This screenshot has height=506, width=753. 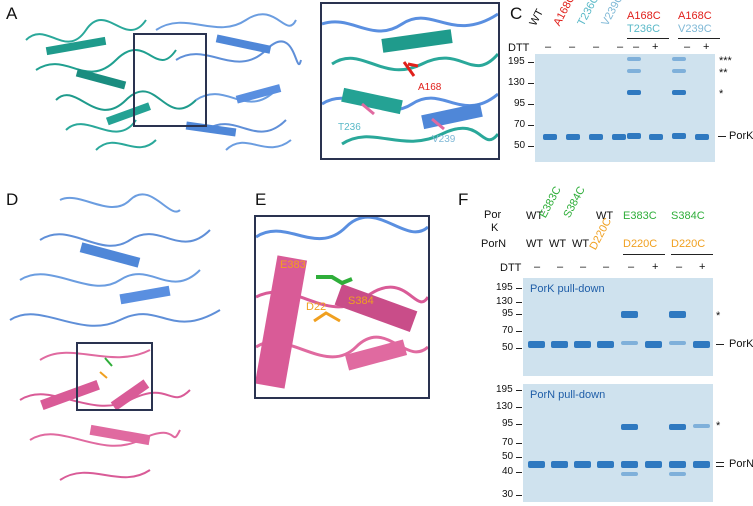 What do you see at coordinates (463, 199) in the screenshot?
I see `panel-label-f: F` at bounding box center [463, 199].